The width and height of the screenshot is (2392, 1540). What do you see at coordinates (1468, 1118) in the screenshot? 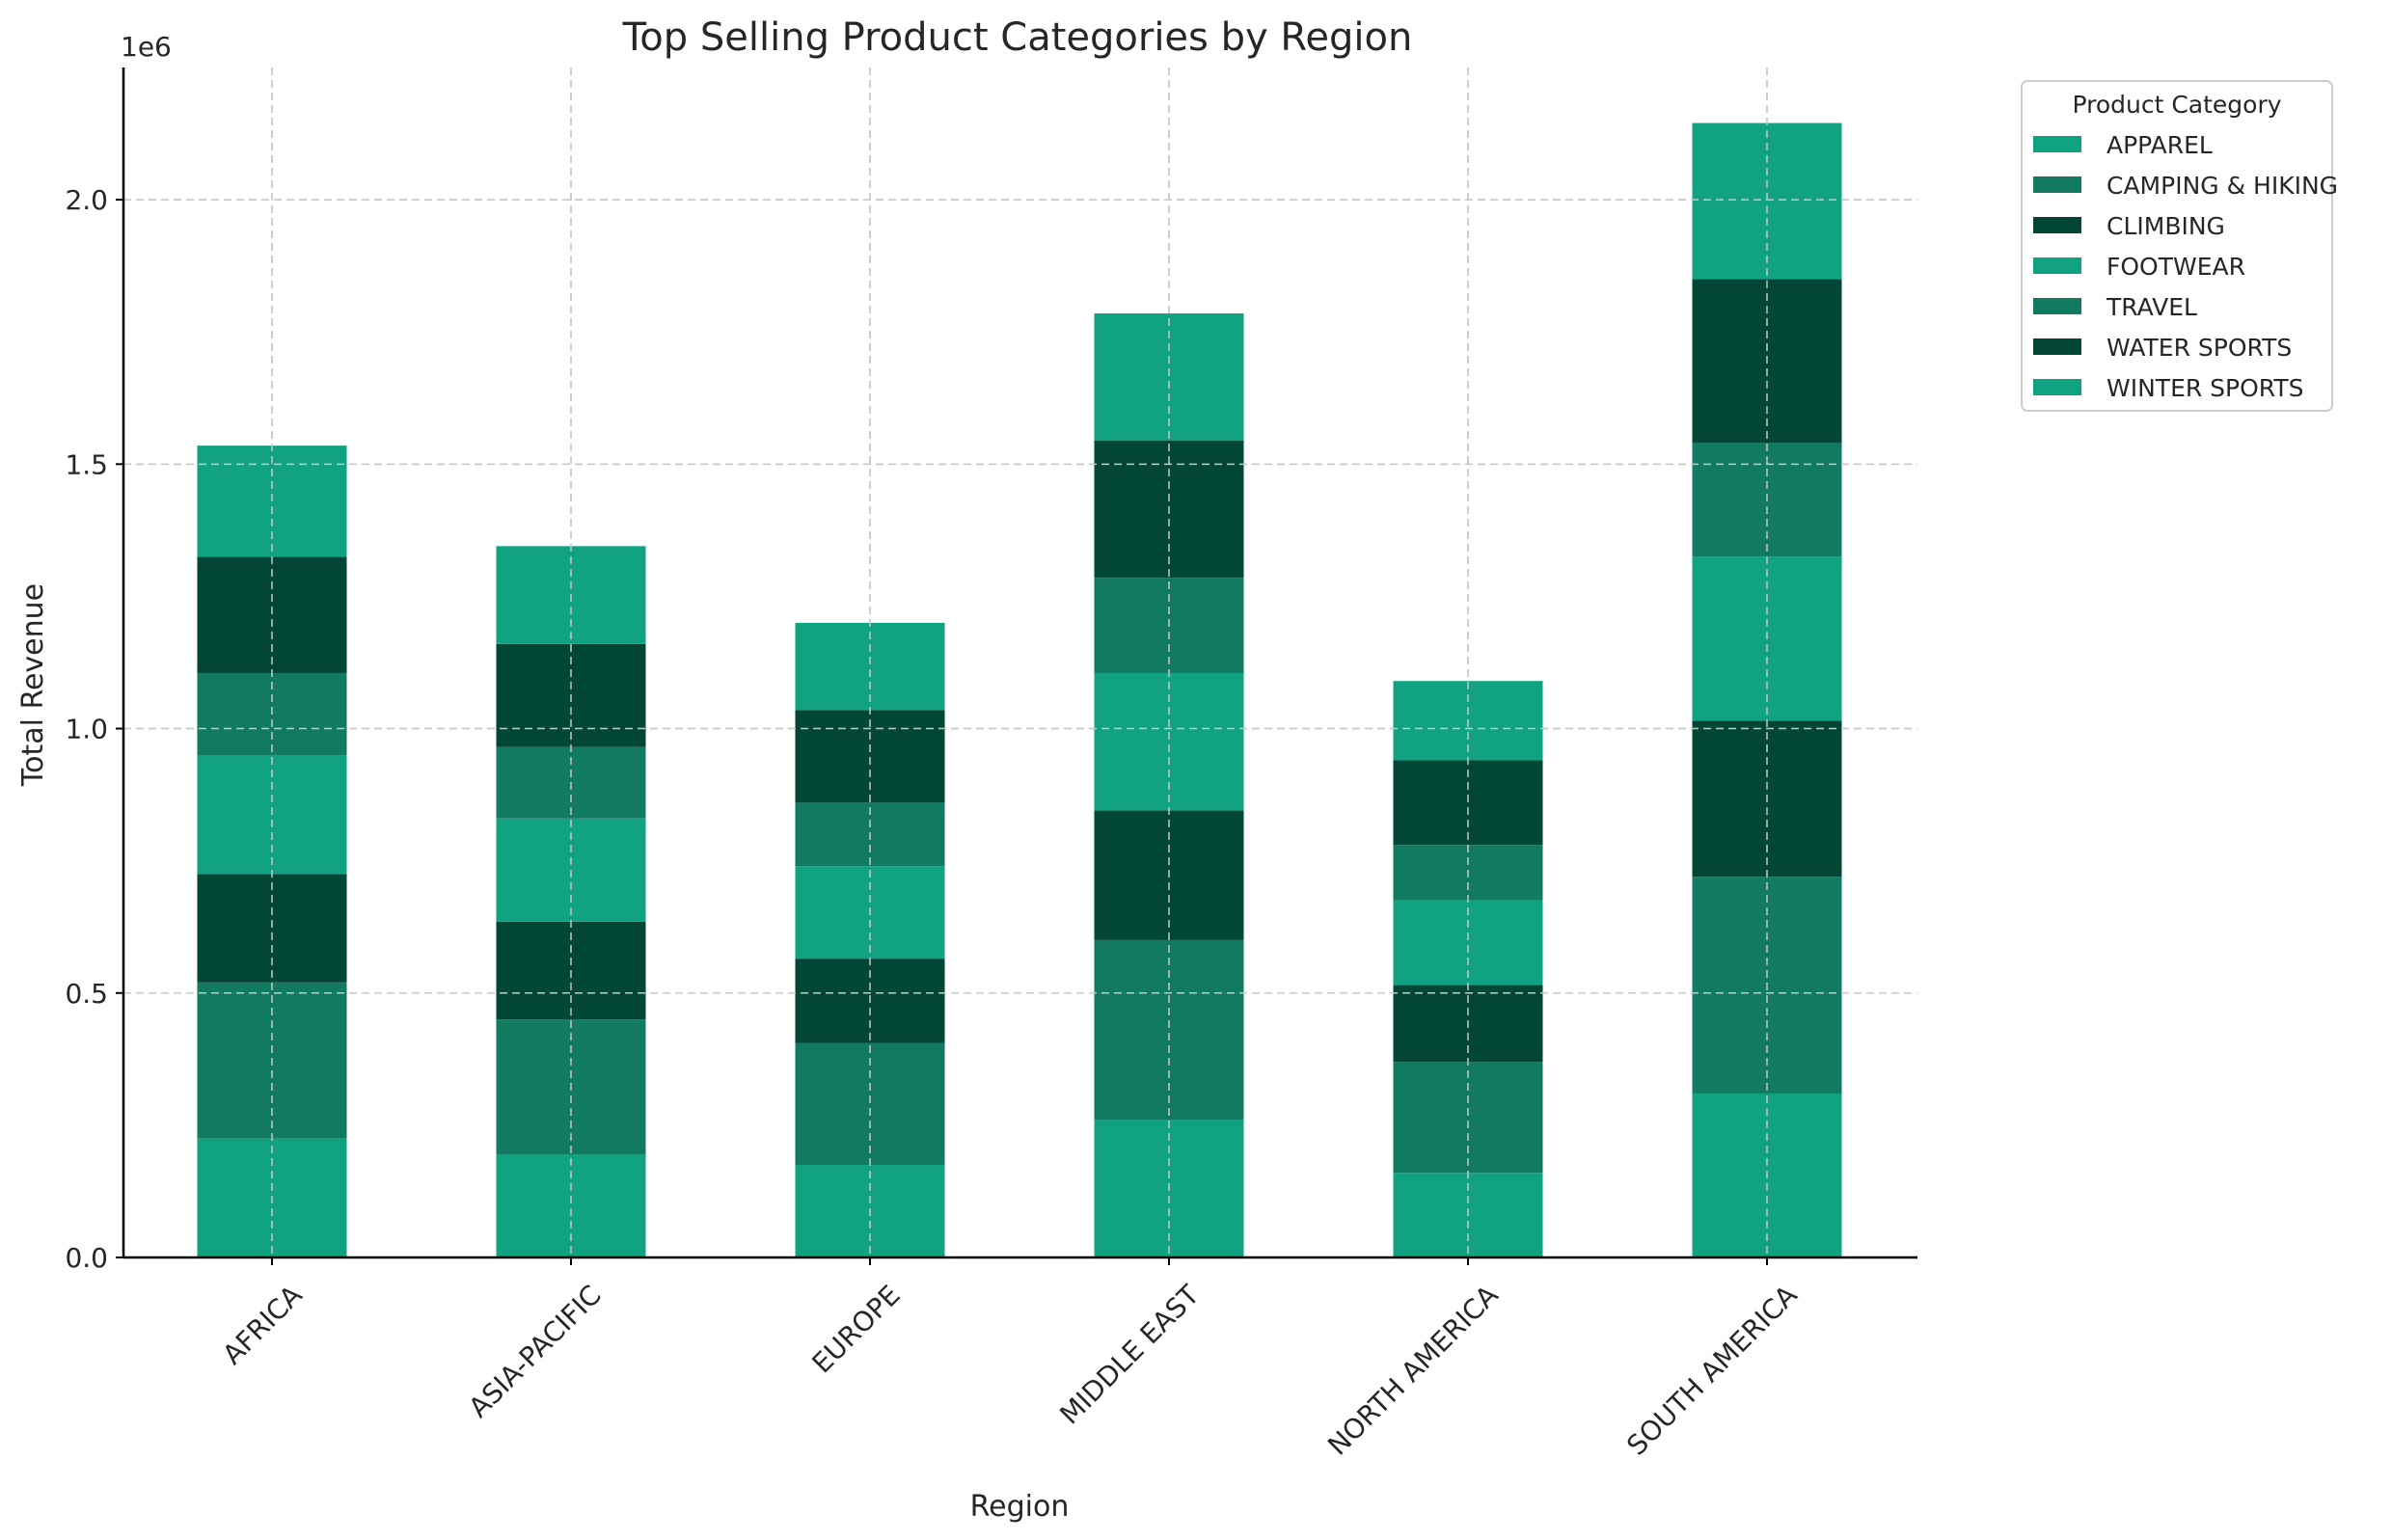
I see `bar-segment-camping-hiking-north-america` at bounding box center [1468, 1118].